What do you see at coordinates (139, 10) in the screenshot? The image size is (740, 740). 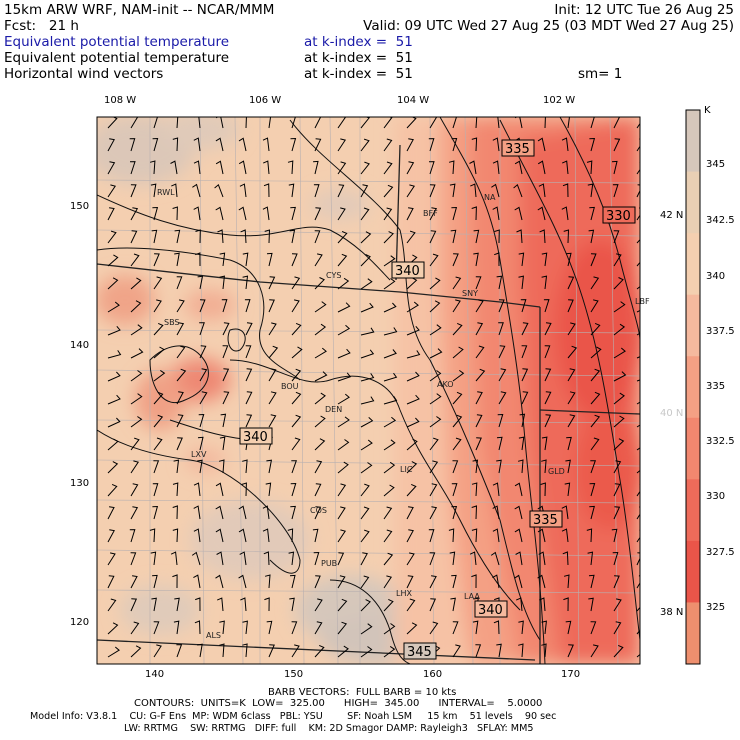 I see `model-title: 15km ARW WRF, NAM-init -- NCAR/MMM` at bounding box center [139, 10].